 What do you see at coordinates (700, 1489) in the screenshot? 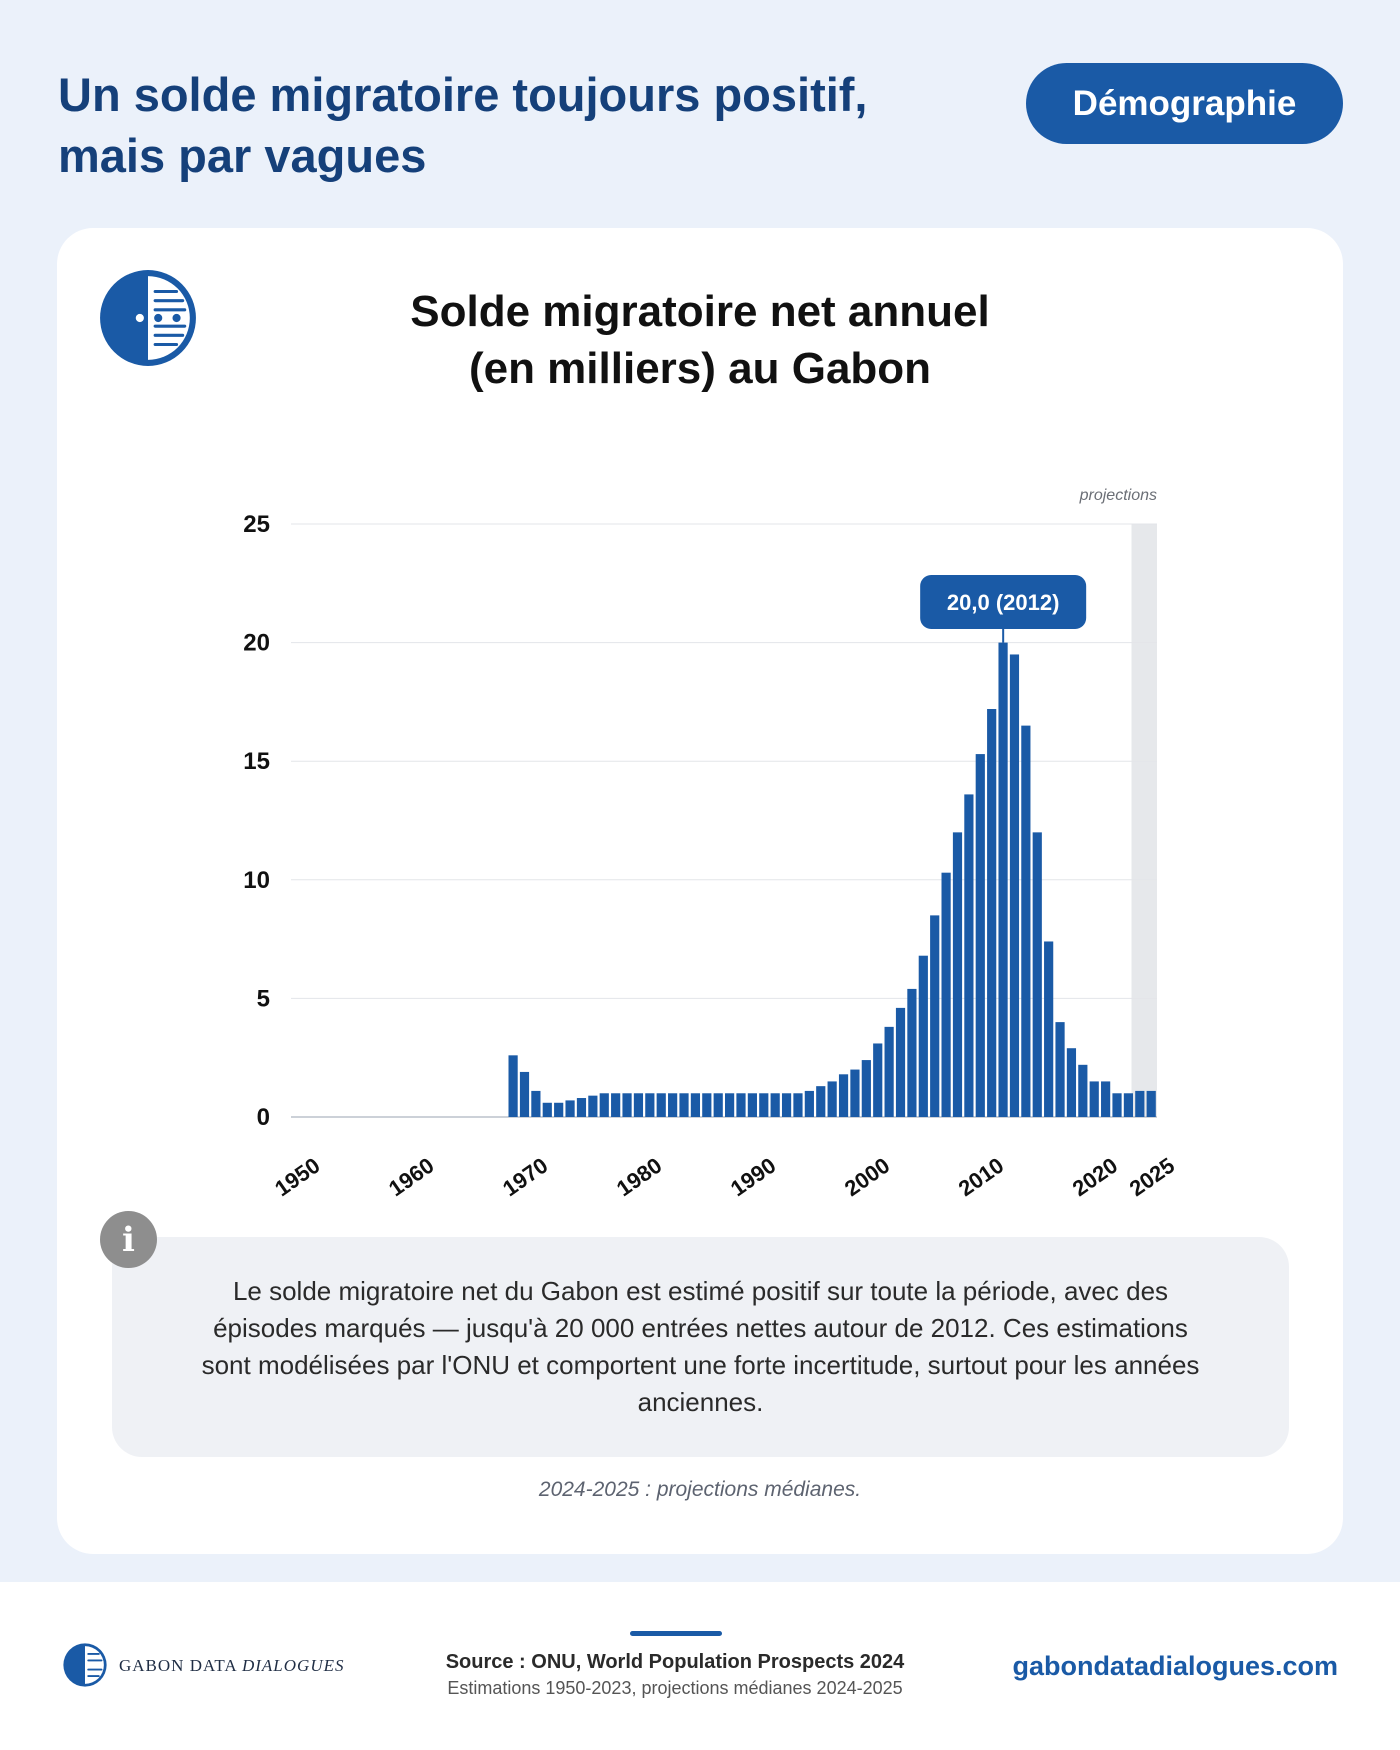
I see `projection-note: 2024-2025 : projections médianes.` at bounding box center [700, 1489].